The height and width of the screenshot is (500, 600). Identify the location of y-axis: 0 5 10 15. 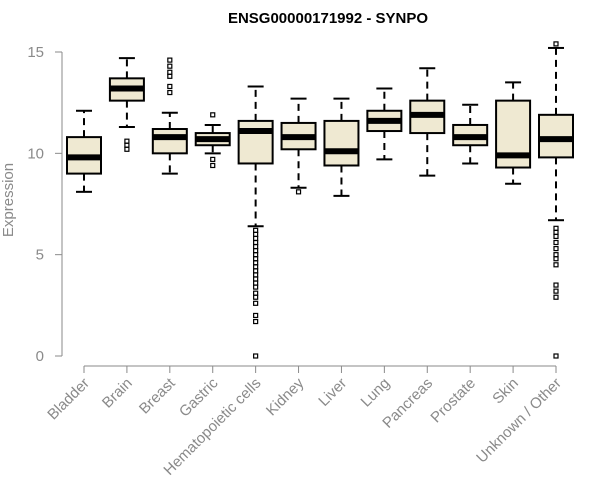
(45, 204).